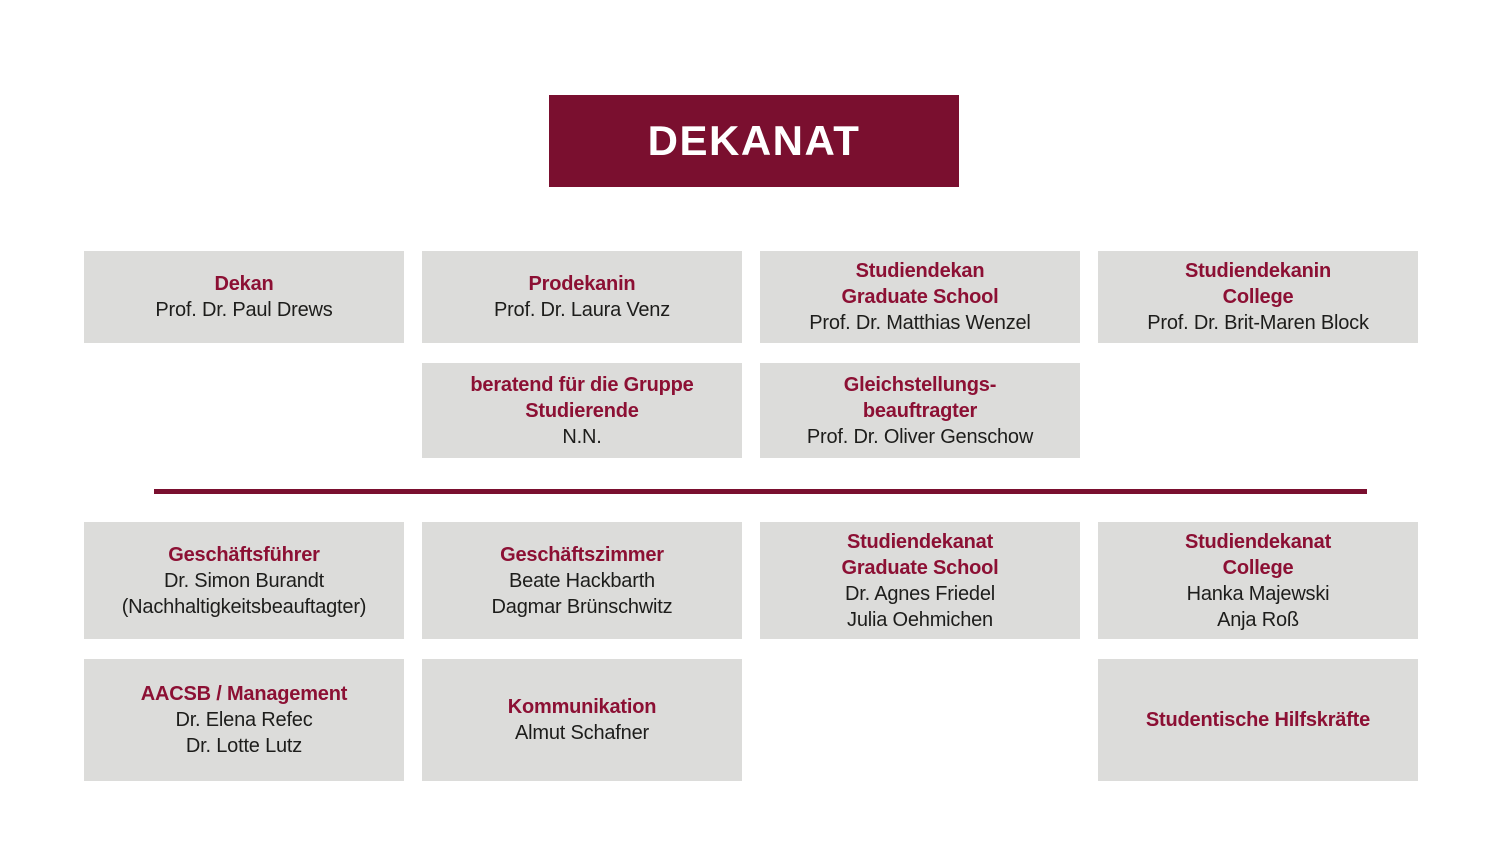 The height and width of the screenshot is (847, 1506). What do you see at coordinates (582, 436) in the screenshot?
I see `box-person: N.N.` at bounding box center [582, 436].